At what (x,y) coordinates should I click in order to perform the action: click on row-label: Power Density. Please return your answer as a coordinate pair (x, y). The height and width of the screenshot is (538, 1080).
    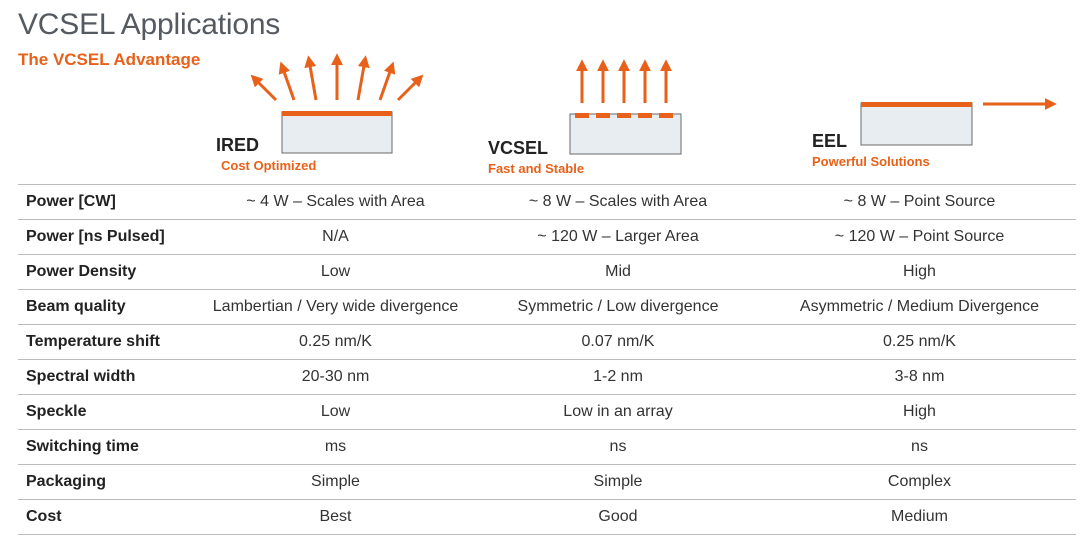
    Looking at the image, I should click on (108, 272).